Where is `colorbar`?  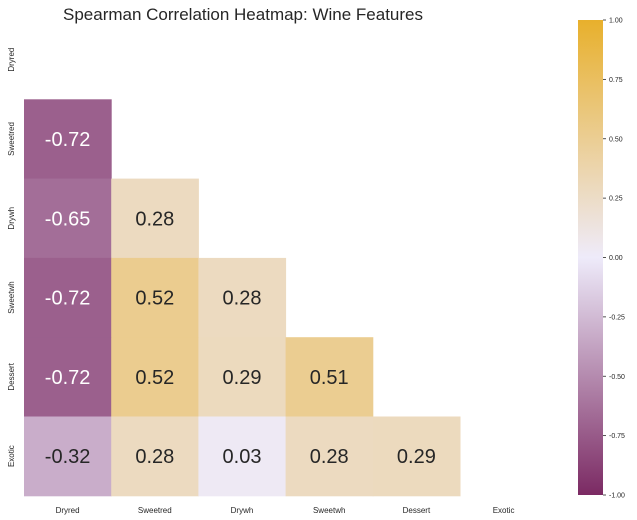
colorbar is located at coordinates (590, 257).